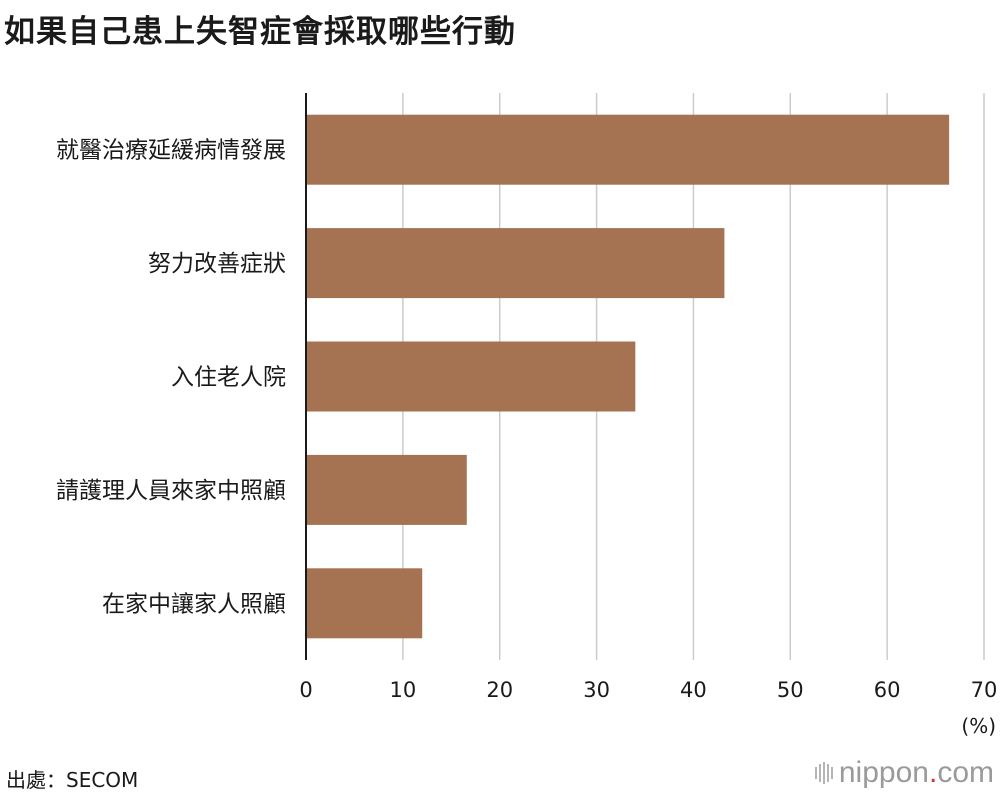 The height and width of the screenshot is (796, 1000). I want to click on x-tick-label: 10, so click(402, 690).